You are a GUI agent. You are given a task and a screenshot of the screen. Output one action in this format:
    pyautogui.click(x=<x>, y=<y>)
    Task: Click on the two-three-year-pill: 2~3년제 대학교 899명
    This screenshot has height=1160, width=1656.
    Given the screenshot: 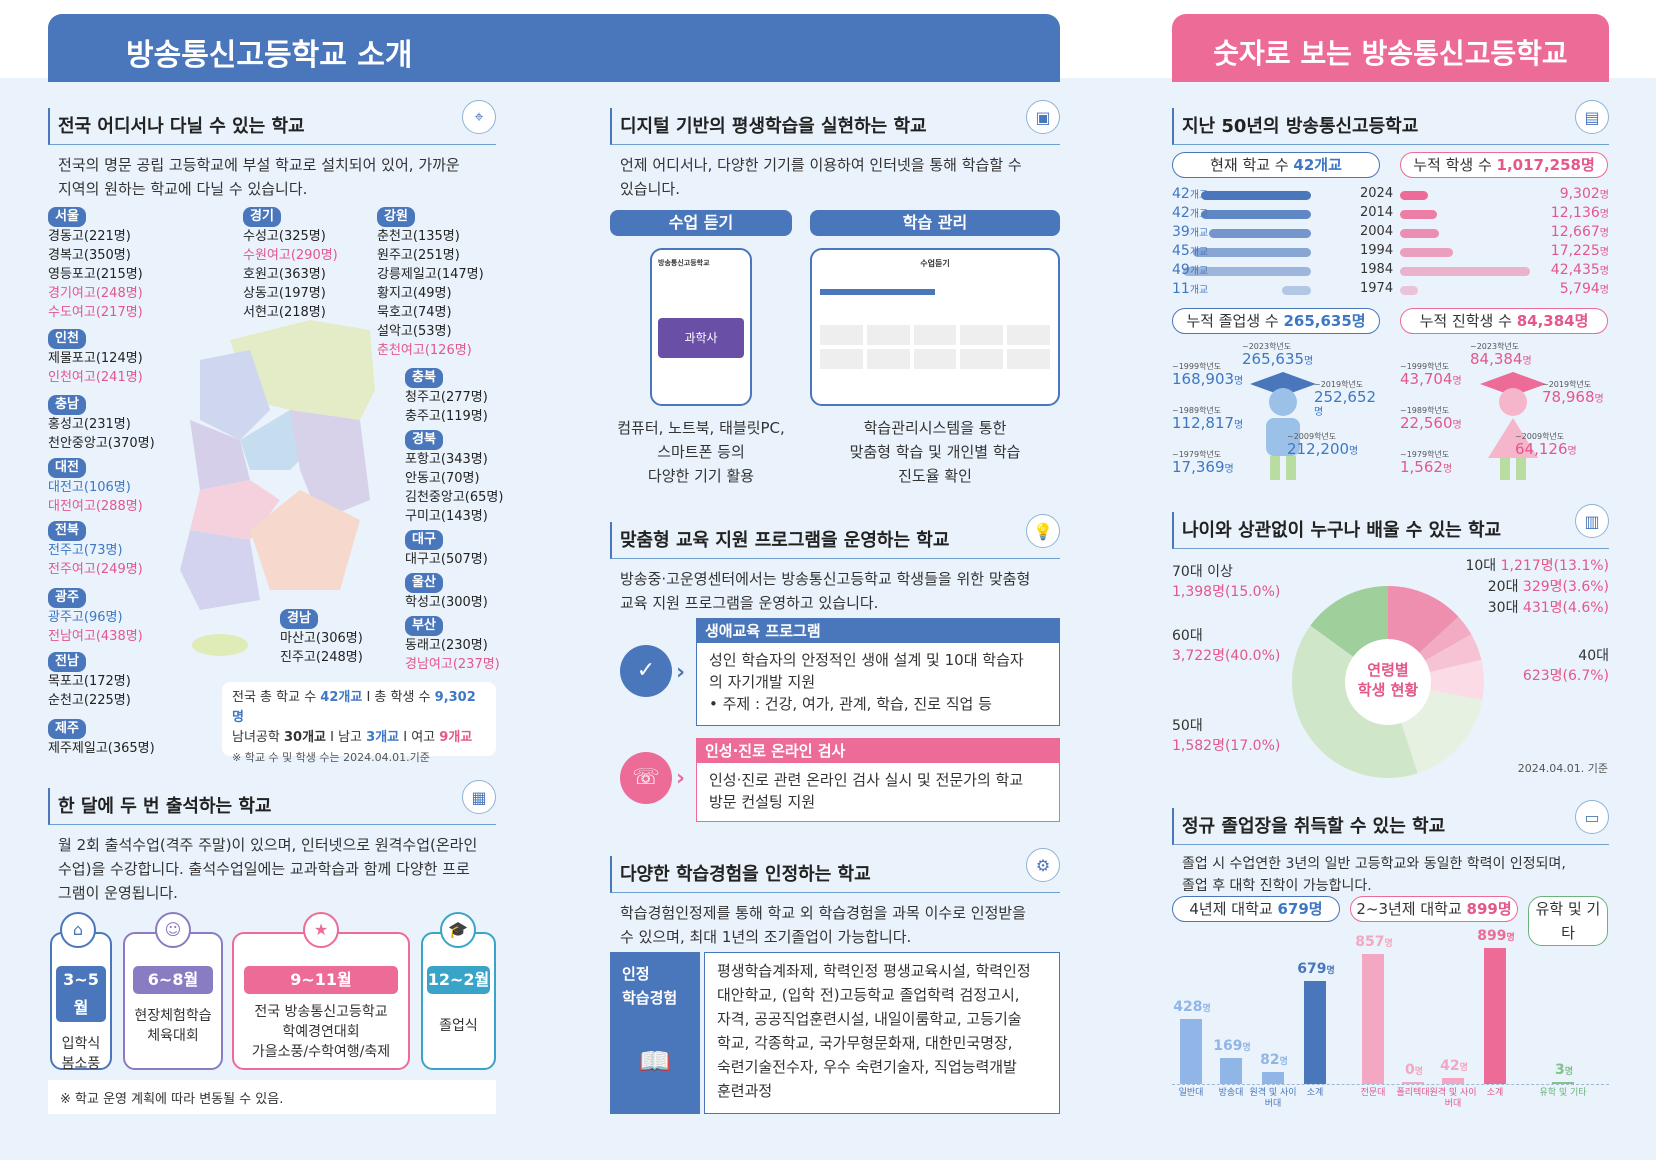 What is the action you would take?
    pyautogui.click(x=1434, y=909)
    